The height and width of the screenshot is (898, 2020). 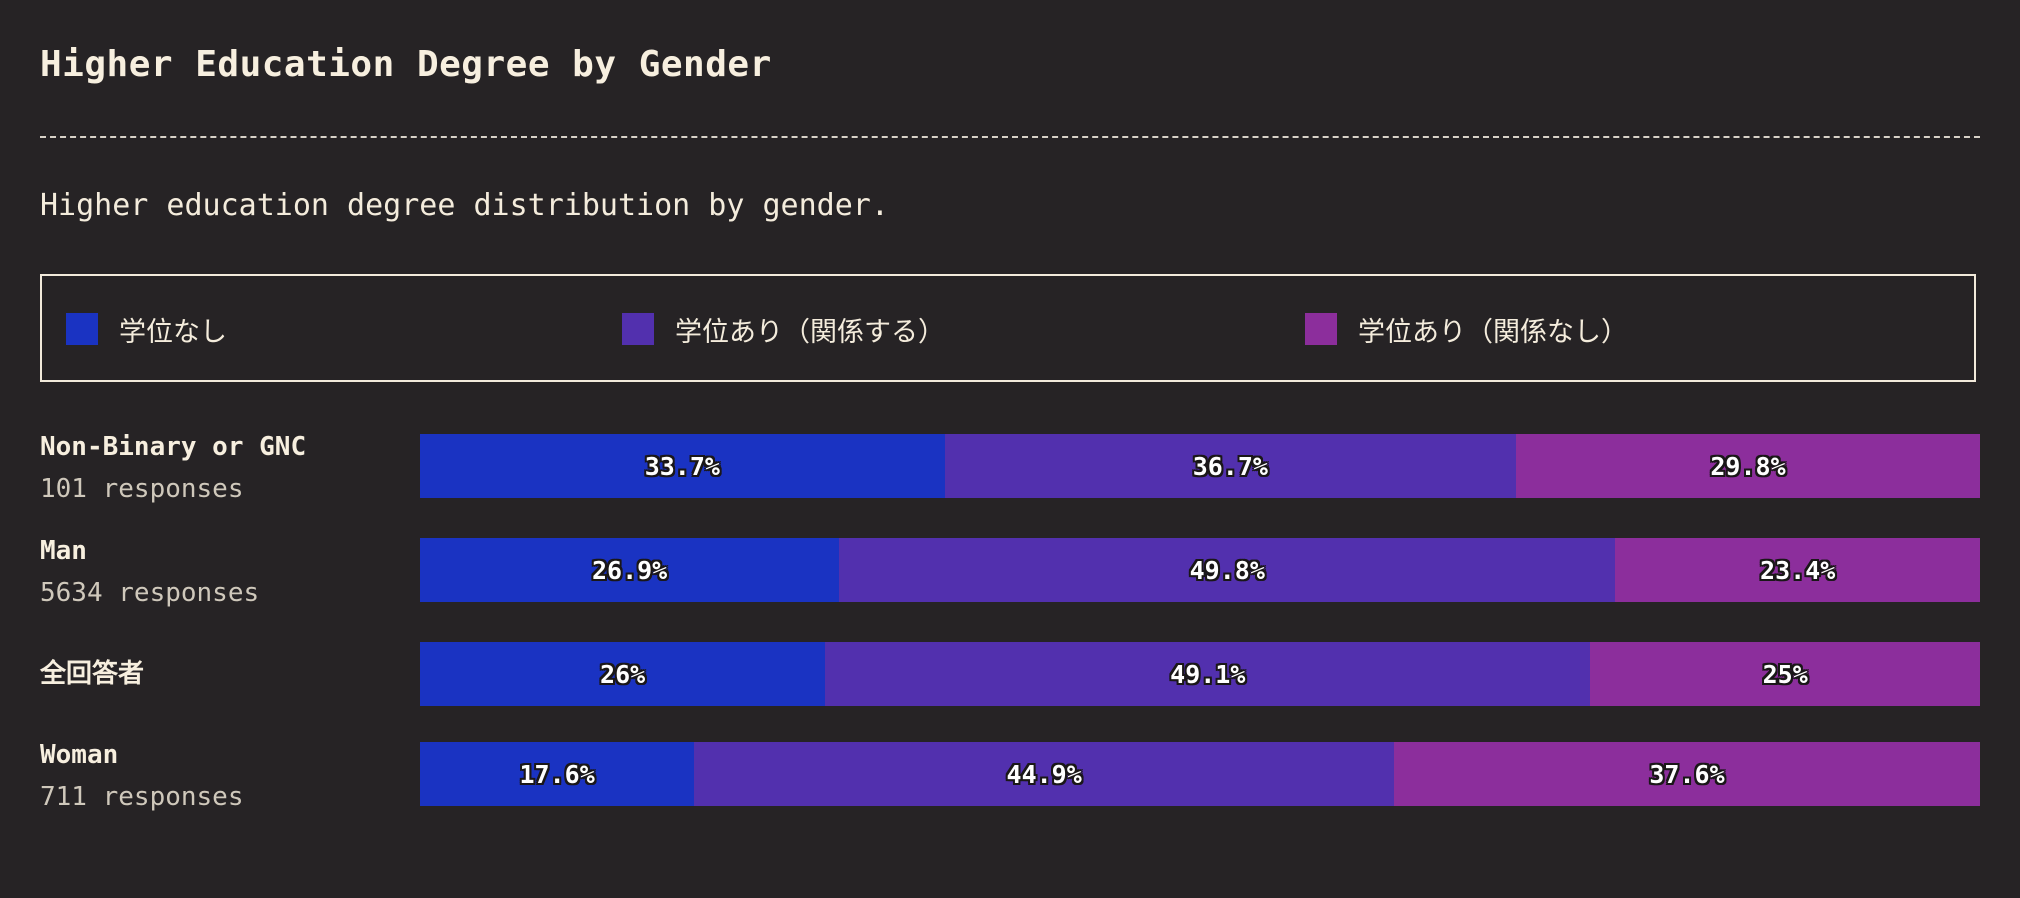 I want to click on row-name: 全回答者, so click(x=92, y=674).